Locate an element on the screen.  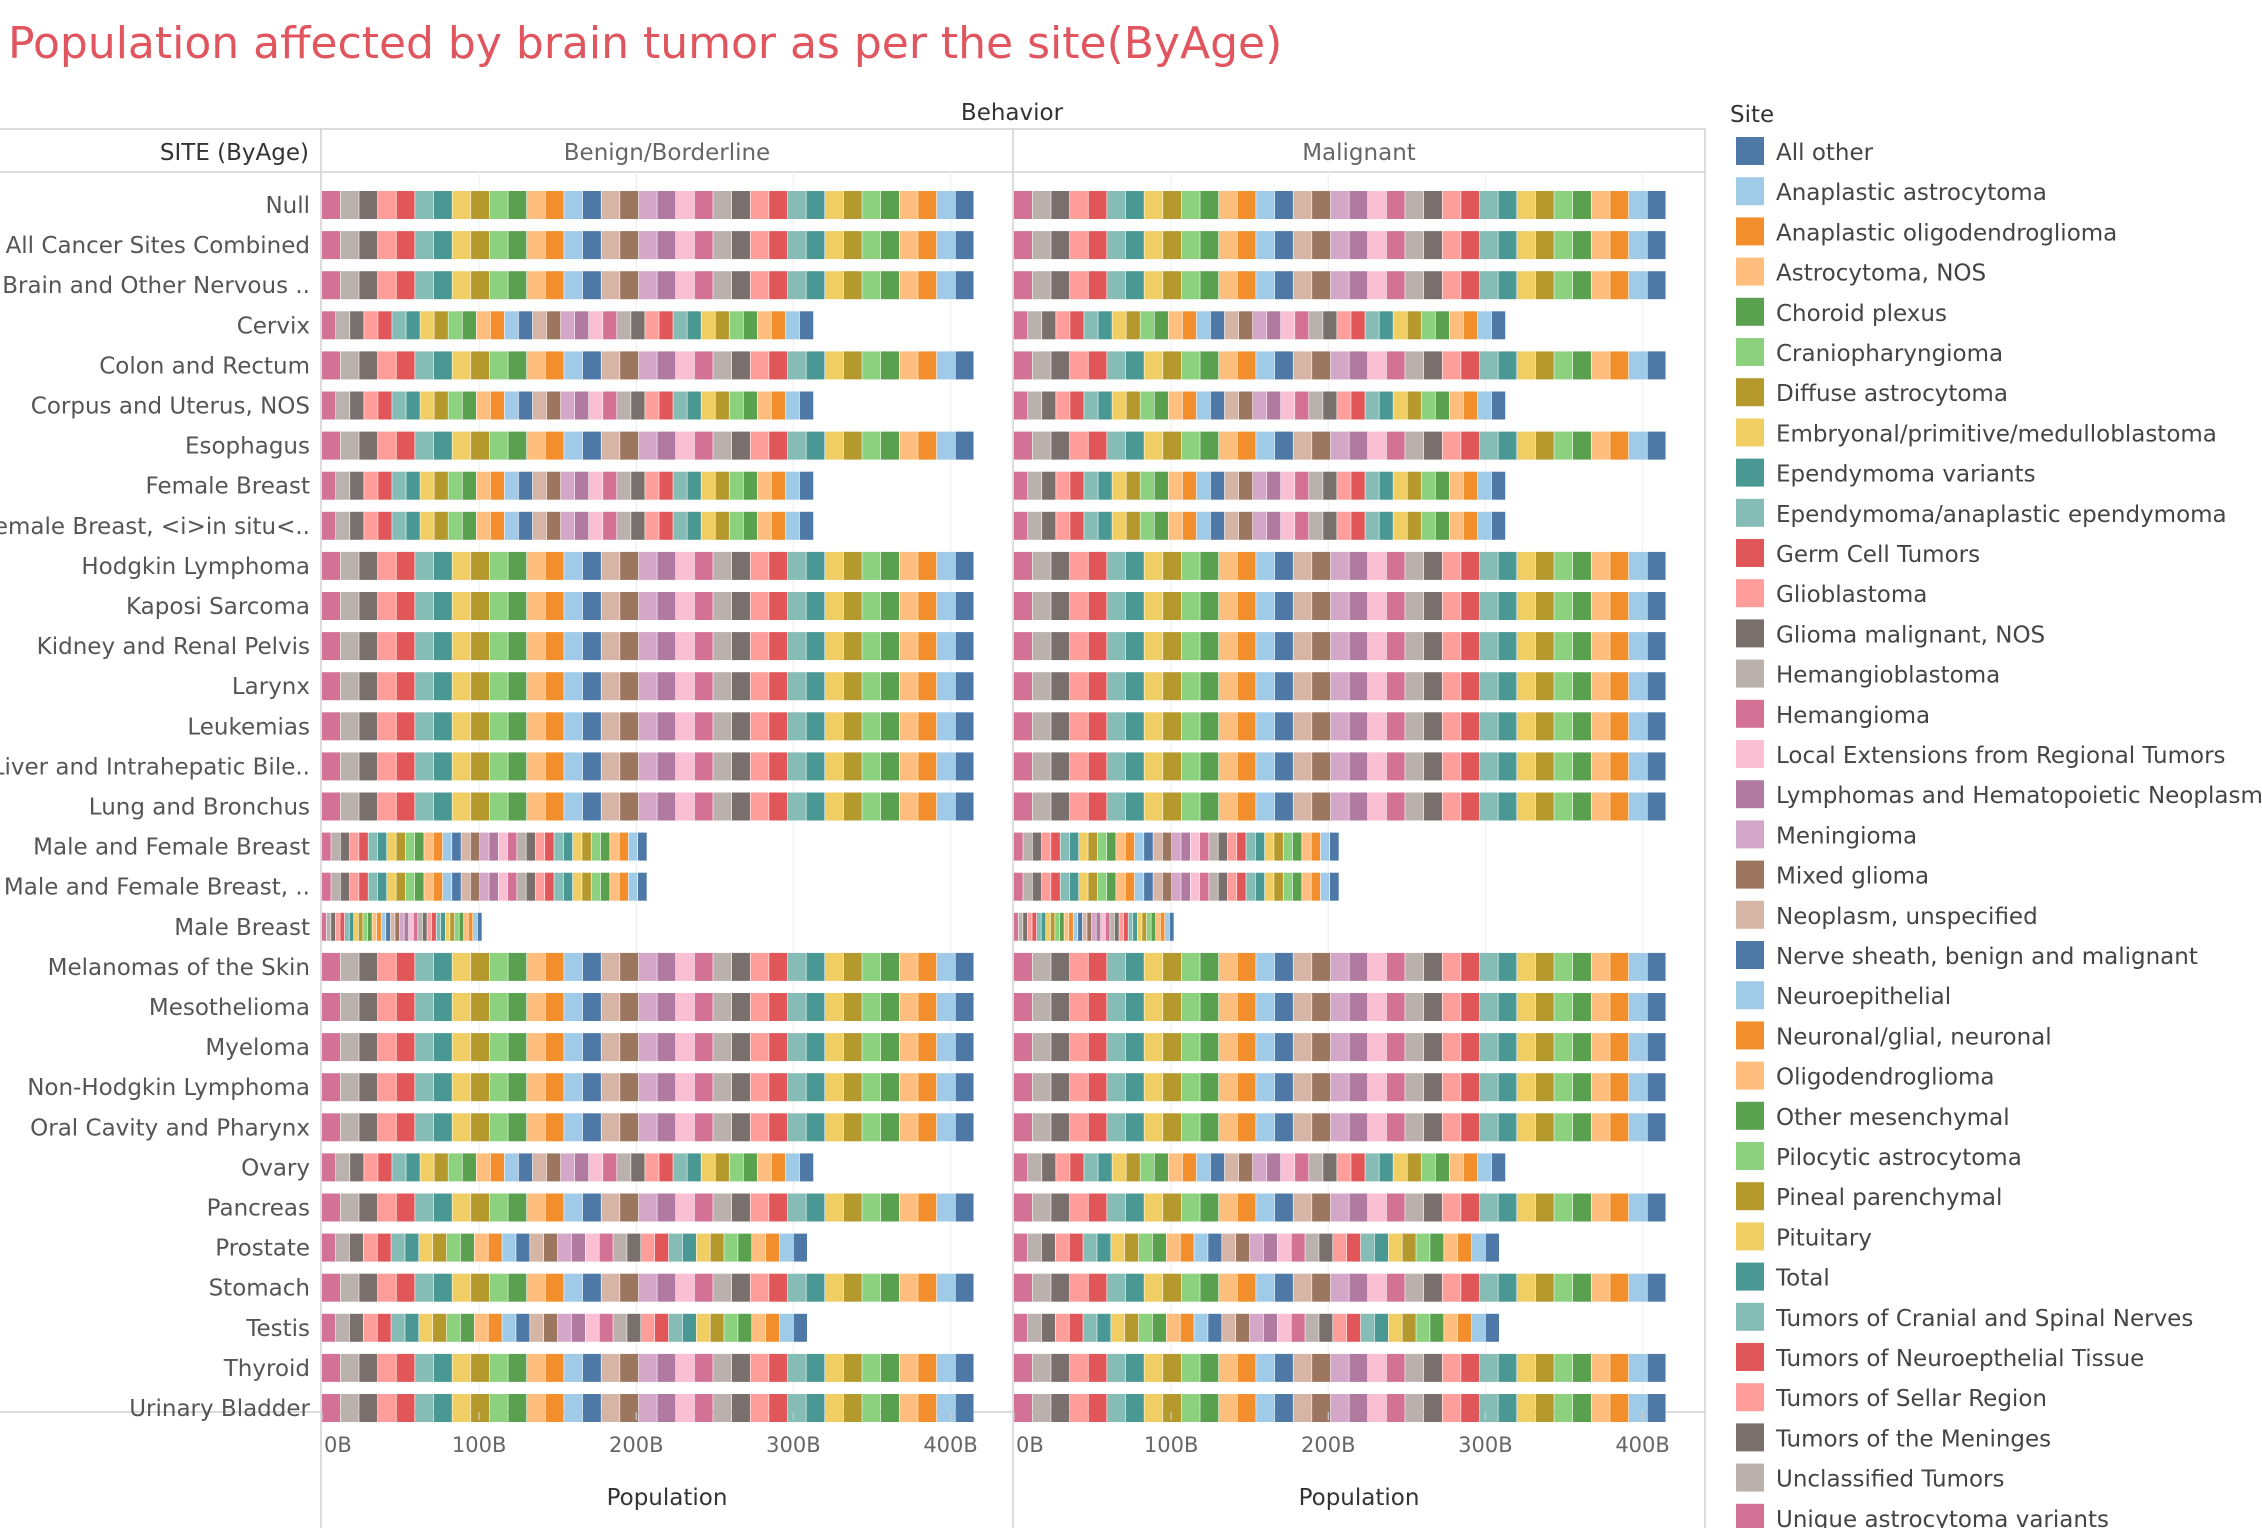
legend-item: Glioma malignant, NOS is located at coordinates (1890, 633).